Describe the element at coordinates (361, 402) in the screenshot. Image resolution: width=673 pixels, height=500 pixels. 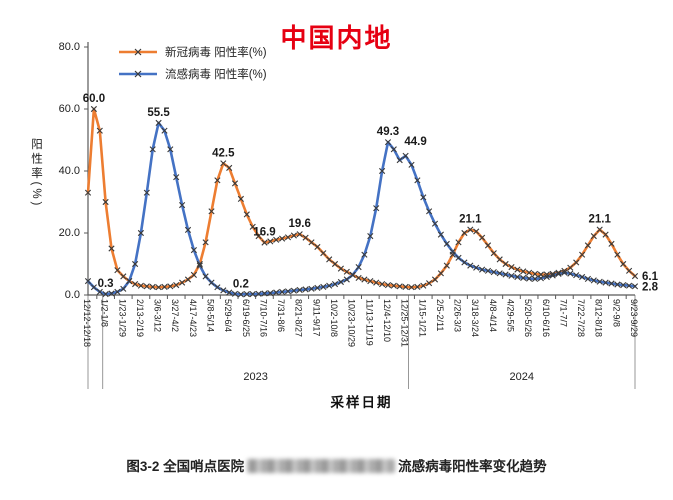
I see `x-axis-title: 采样日期` at that location.